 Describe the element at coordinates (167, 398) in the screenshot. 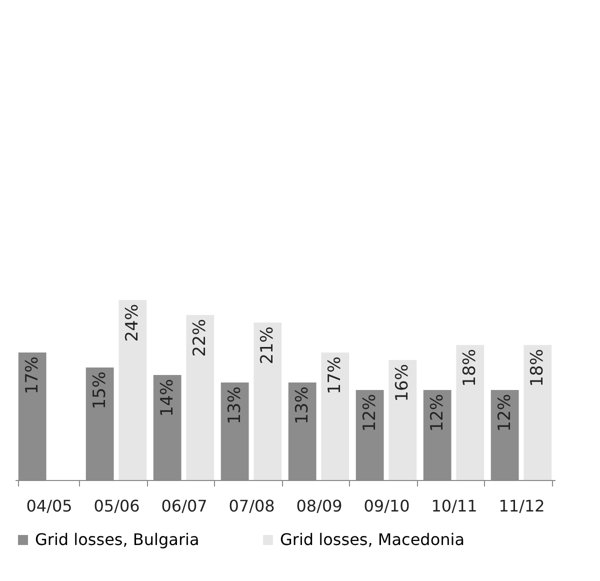

I see `data-label: 14%` at that location.